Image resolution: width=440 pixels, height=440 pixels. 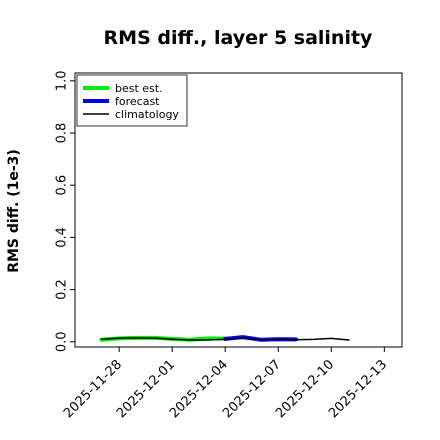 I want to click on legend-label-best-est: best est., so click(x=139, y=88).